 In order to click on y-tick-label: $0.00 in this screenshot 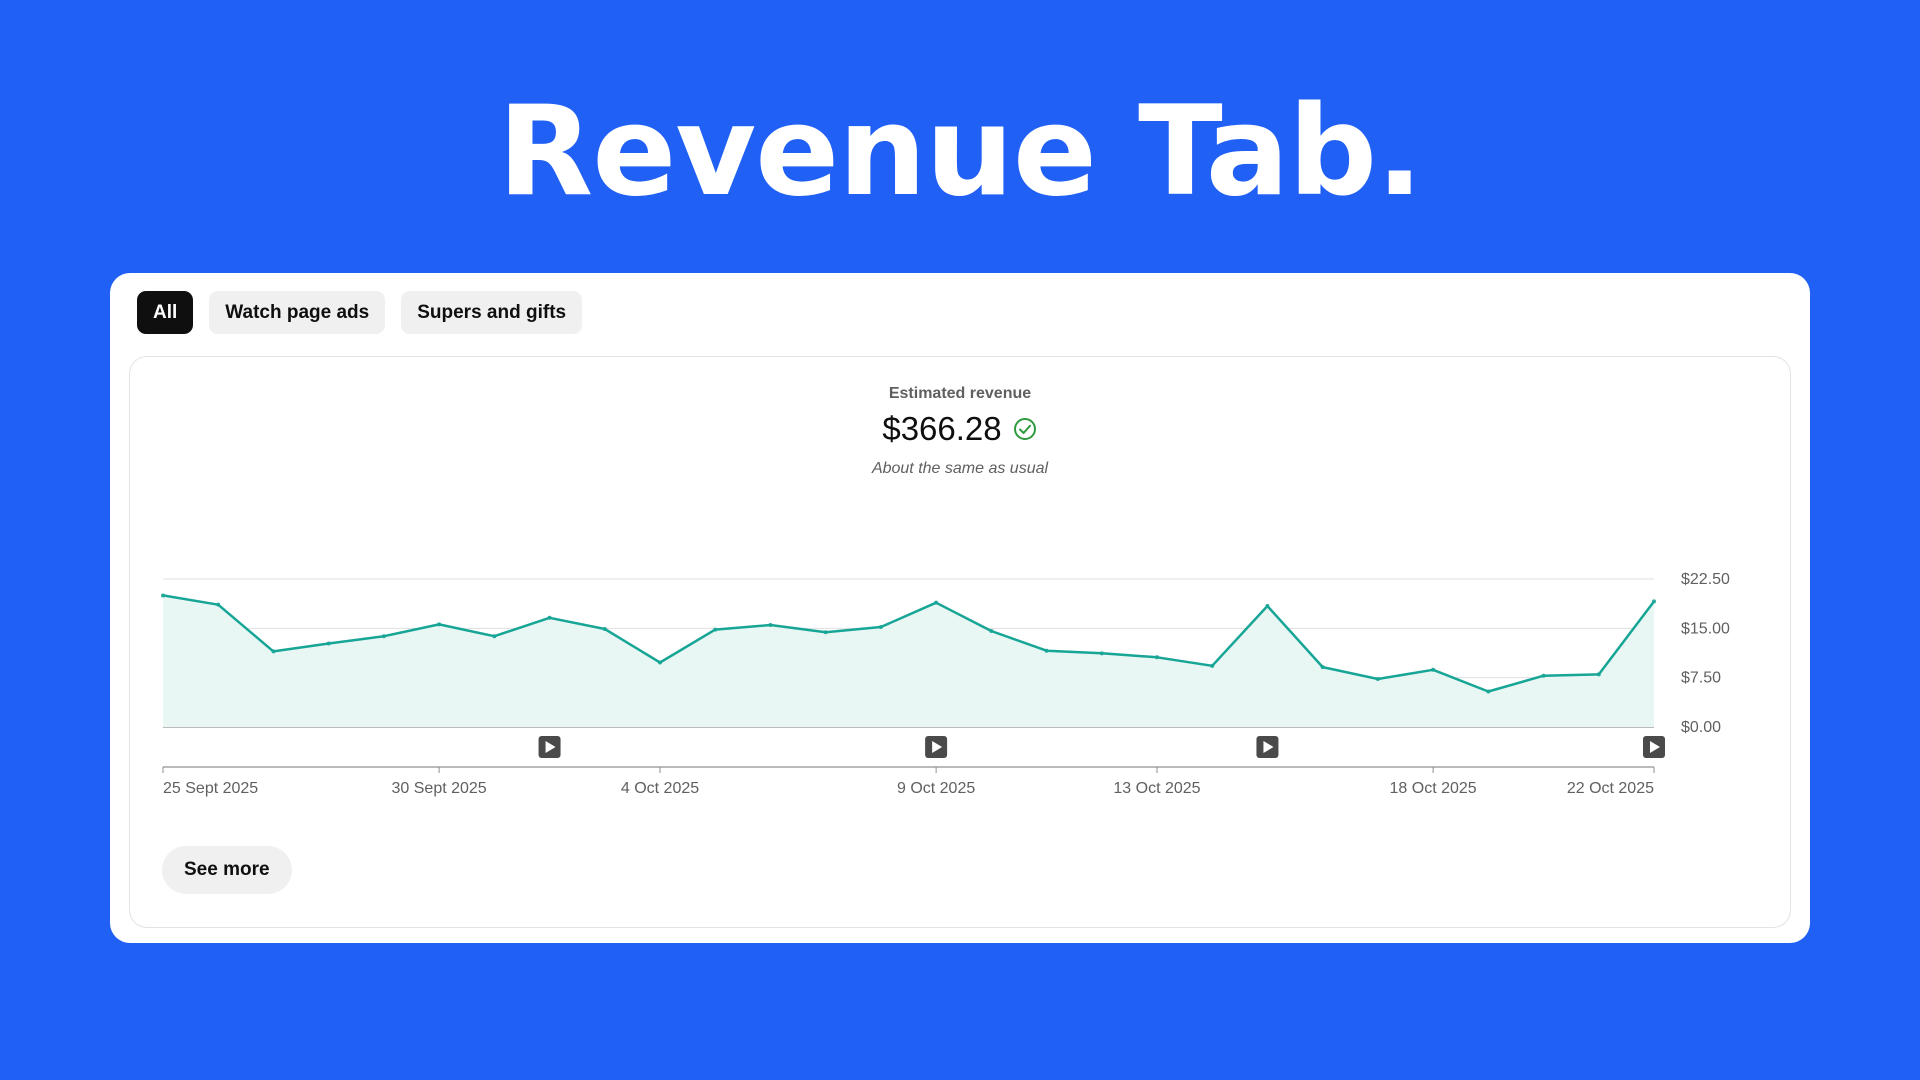, I will do `click(1701, 727)`.